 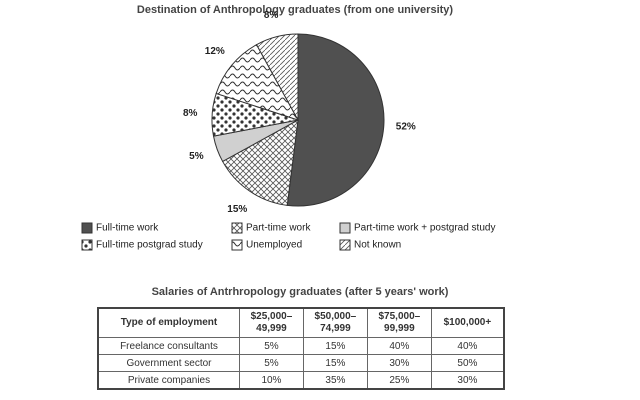 What do you see at coordinates (168, 346) in the screenshot?
I see `table-cell: Freelance consultants` at bounding box center [168, 346].